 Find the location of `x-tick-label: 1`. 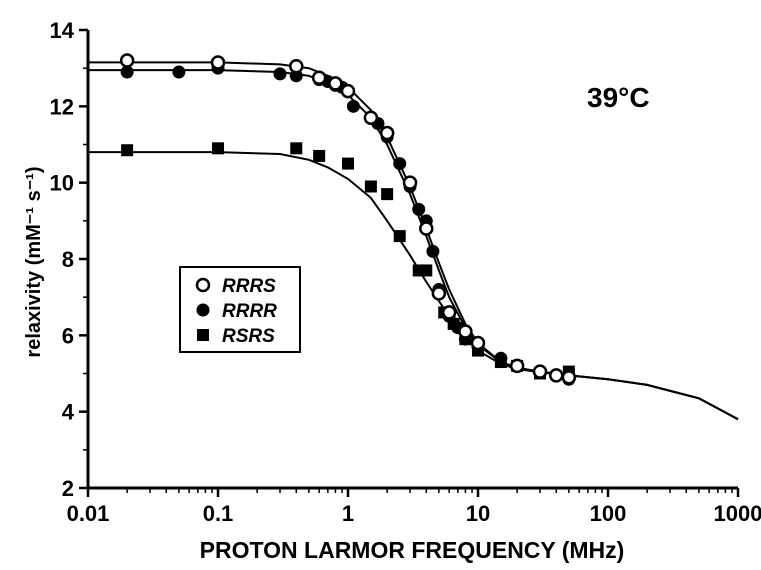

x-tick-label: 1 is located at coordinates (348, 513).